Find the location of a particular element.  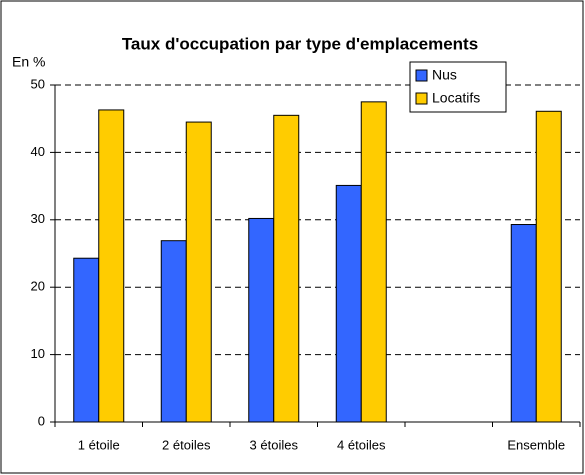

x-tick-label: 2 étoiles is located at coordinates (186, 444).